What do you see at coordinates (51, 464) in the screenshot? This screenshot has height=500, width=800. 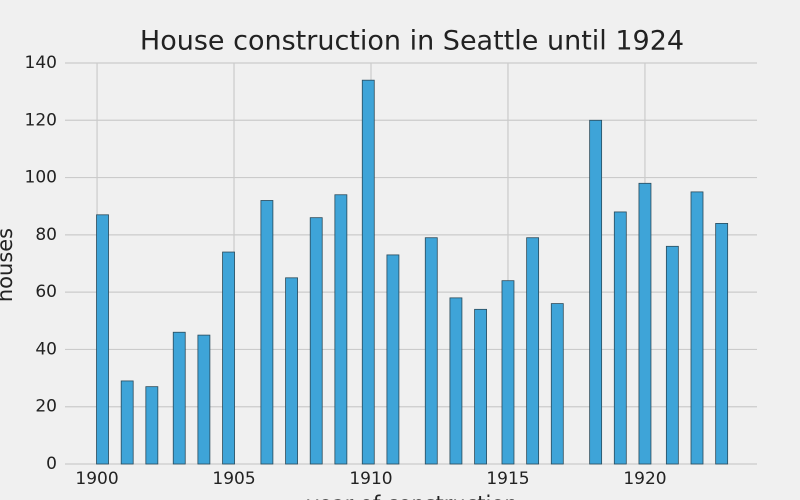 I see `y-tick-label: 0` at bounding box center [51, 464].